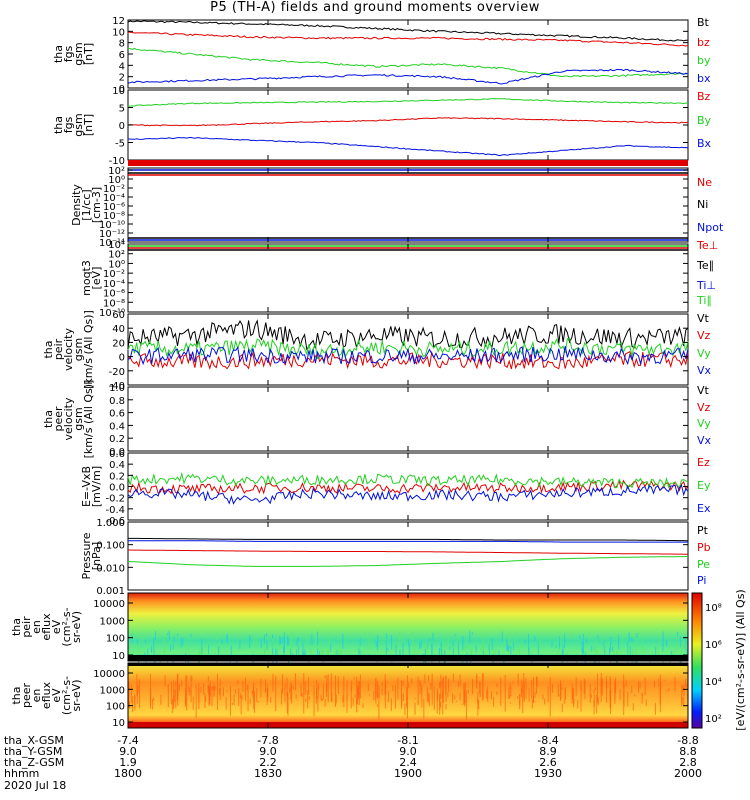  What do you see at coordinates (112, 690) in the screenshot?
I see `peer_spectrogram-ytick-label: 1000` at bounding box center [112, 690].